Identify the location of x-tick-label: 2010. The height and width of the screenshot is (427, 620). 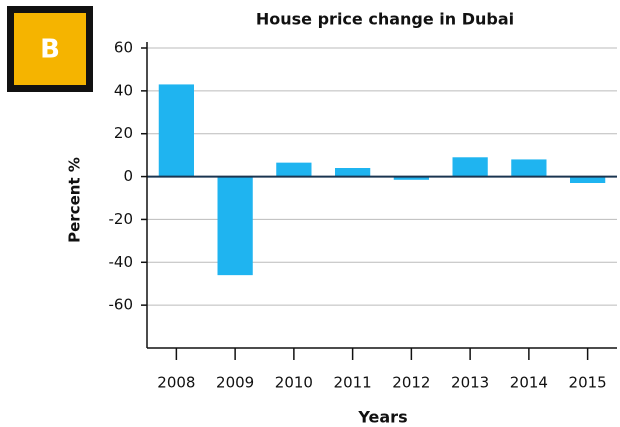
(294, 383).